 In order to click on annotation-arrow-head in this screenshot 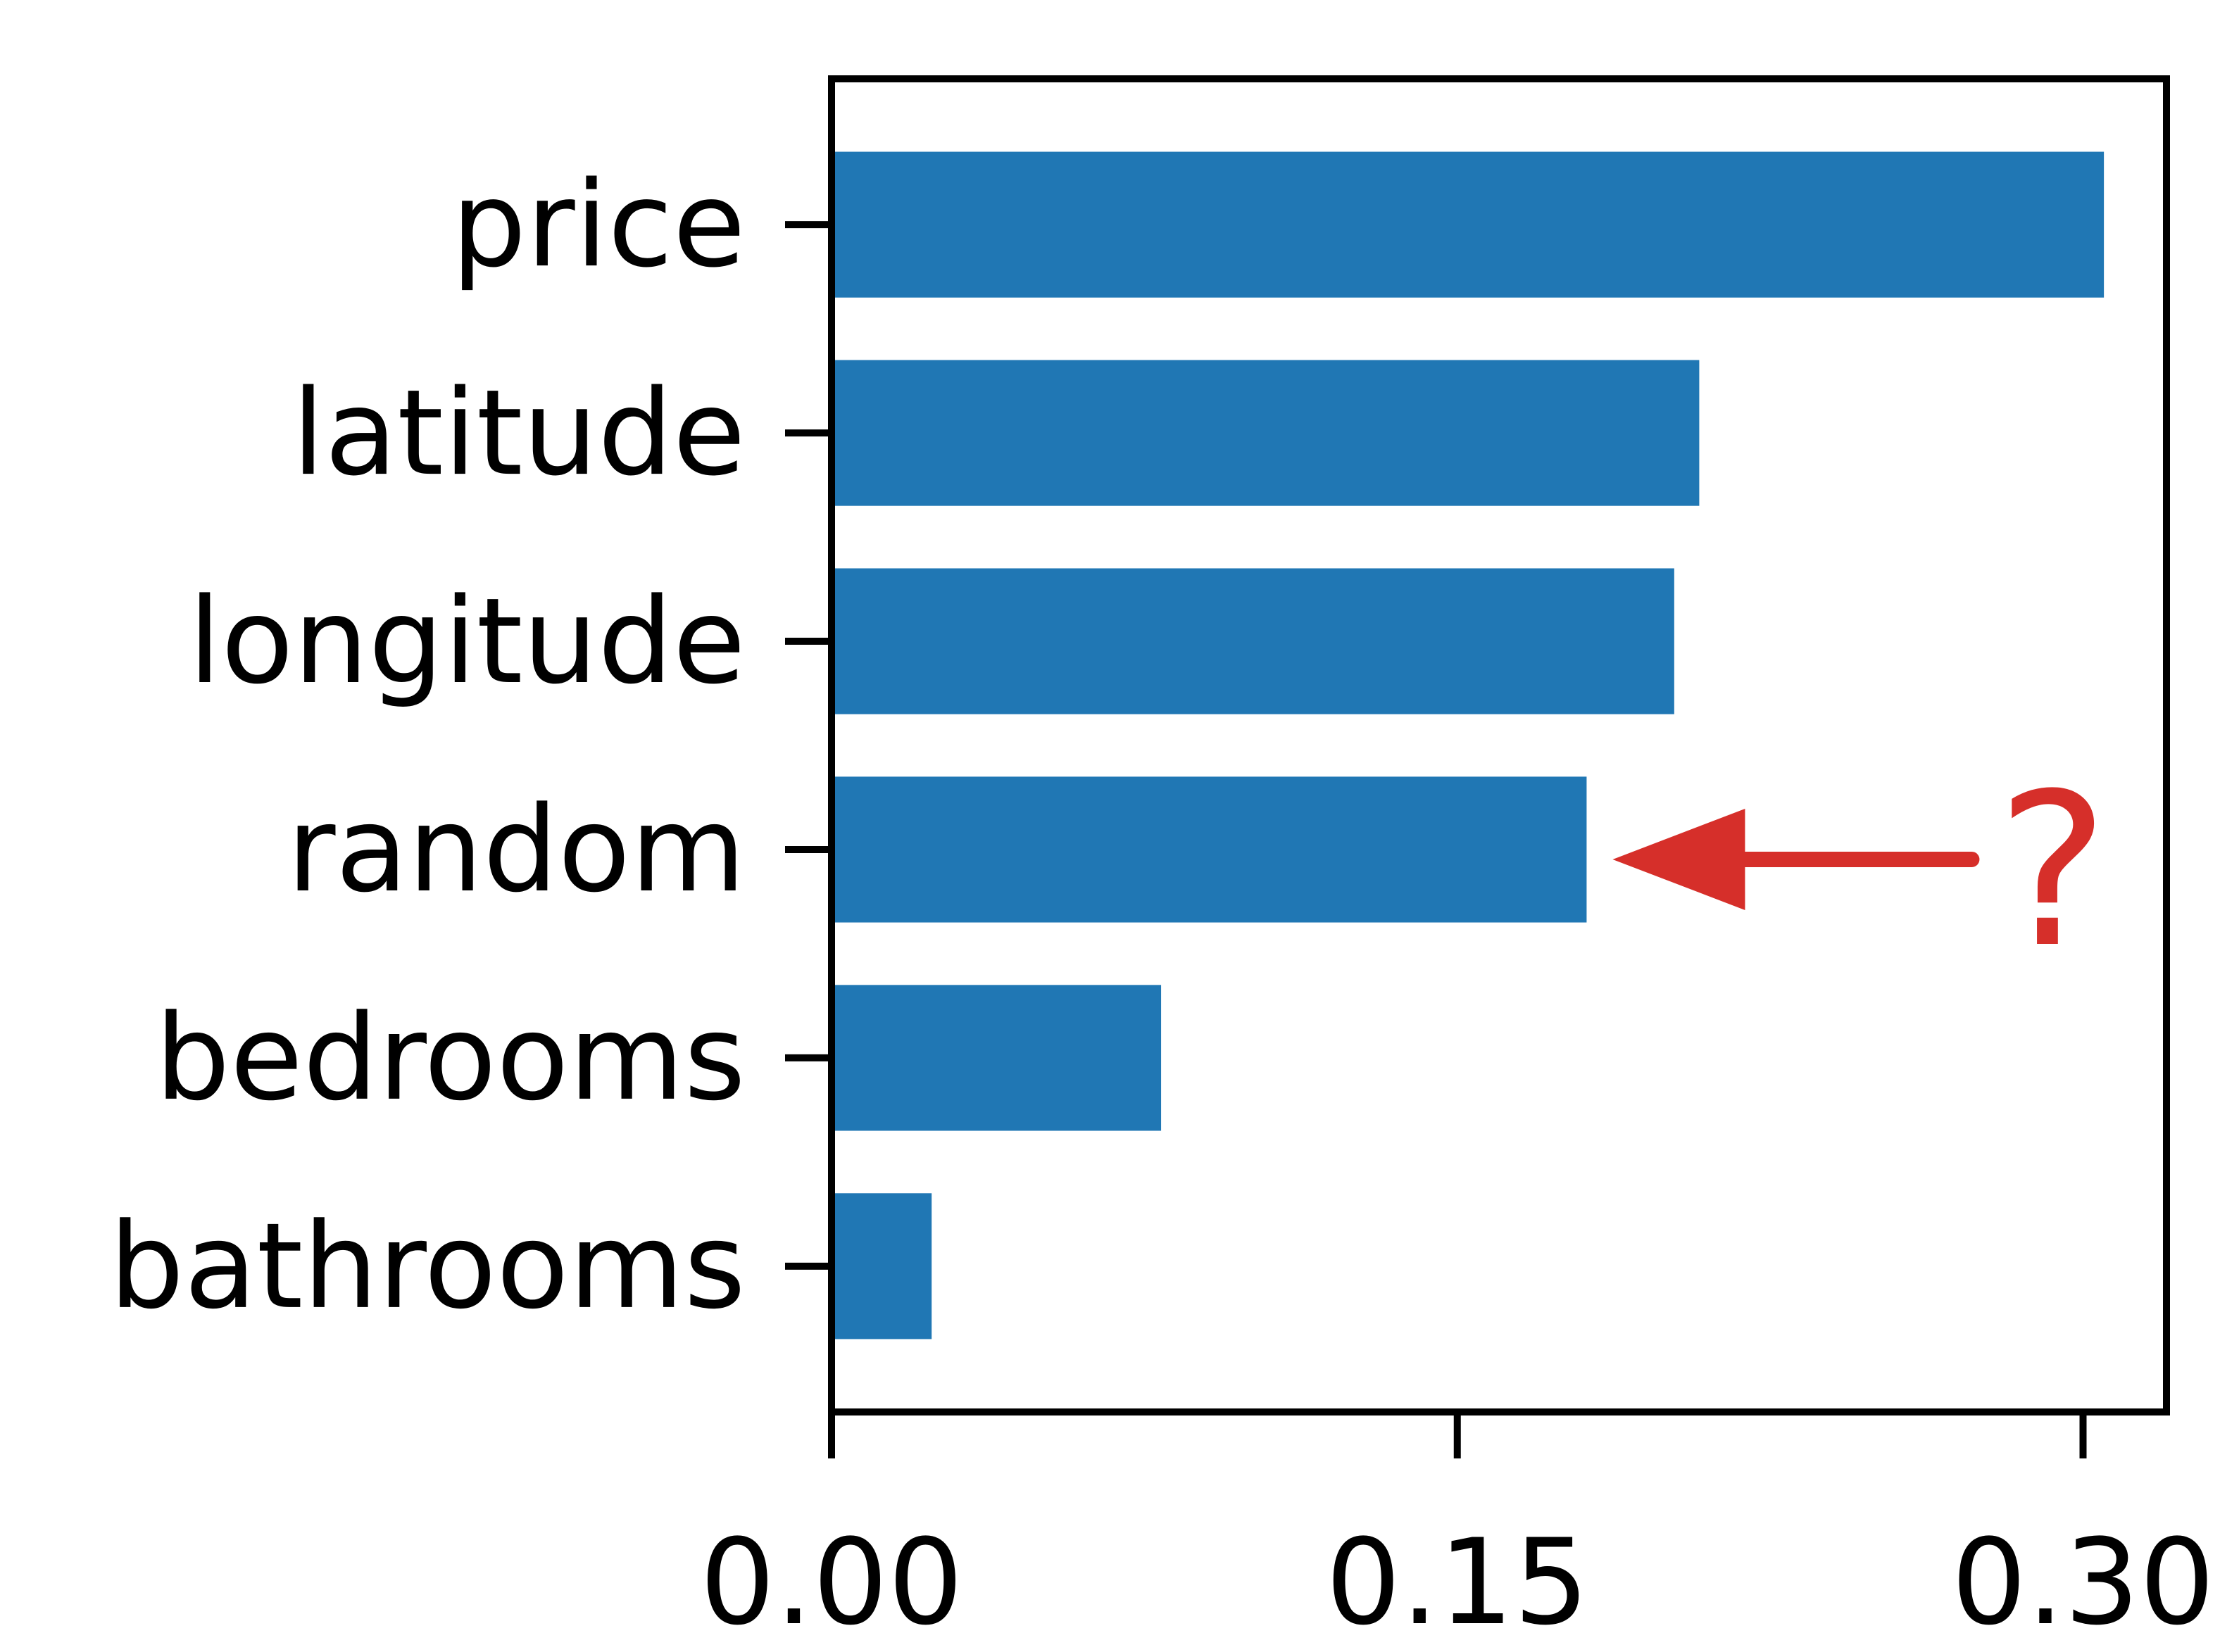, I will do `click(1679, 859)`.